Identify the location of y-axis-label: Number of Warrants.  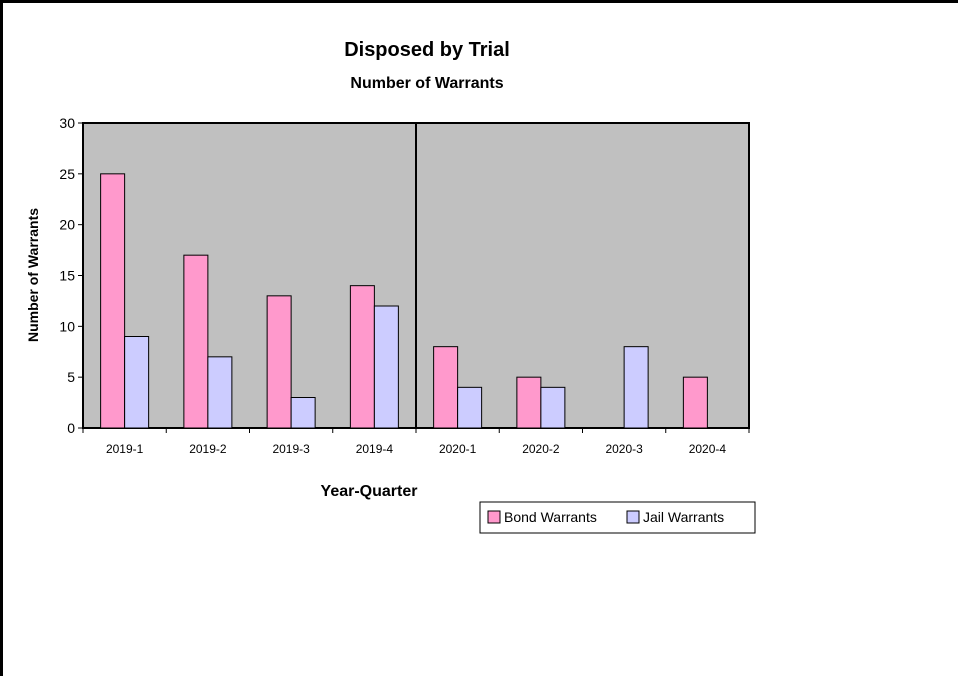
(33, 275).